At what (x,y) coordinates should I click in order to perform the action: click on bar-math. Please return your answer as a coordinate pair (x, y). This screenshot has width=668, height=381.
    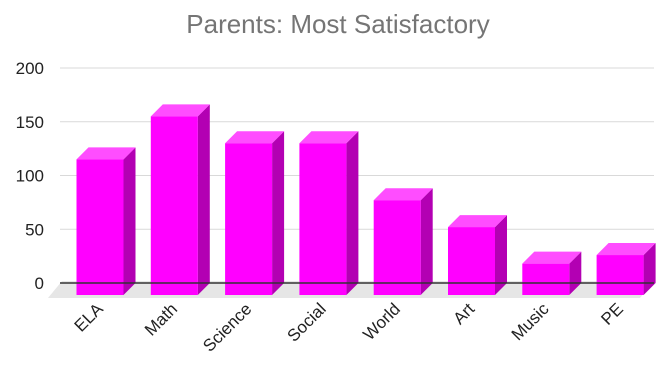
    Looking at the image, I should click on (180, 199).